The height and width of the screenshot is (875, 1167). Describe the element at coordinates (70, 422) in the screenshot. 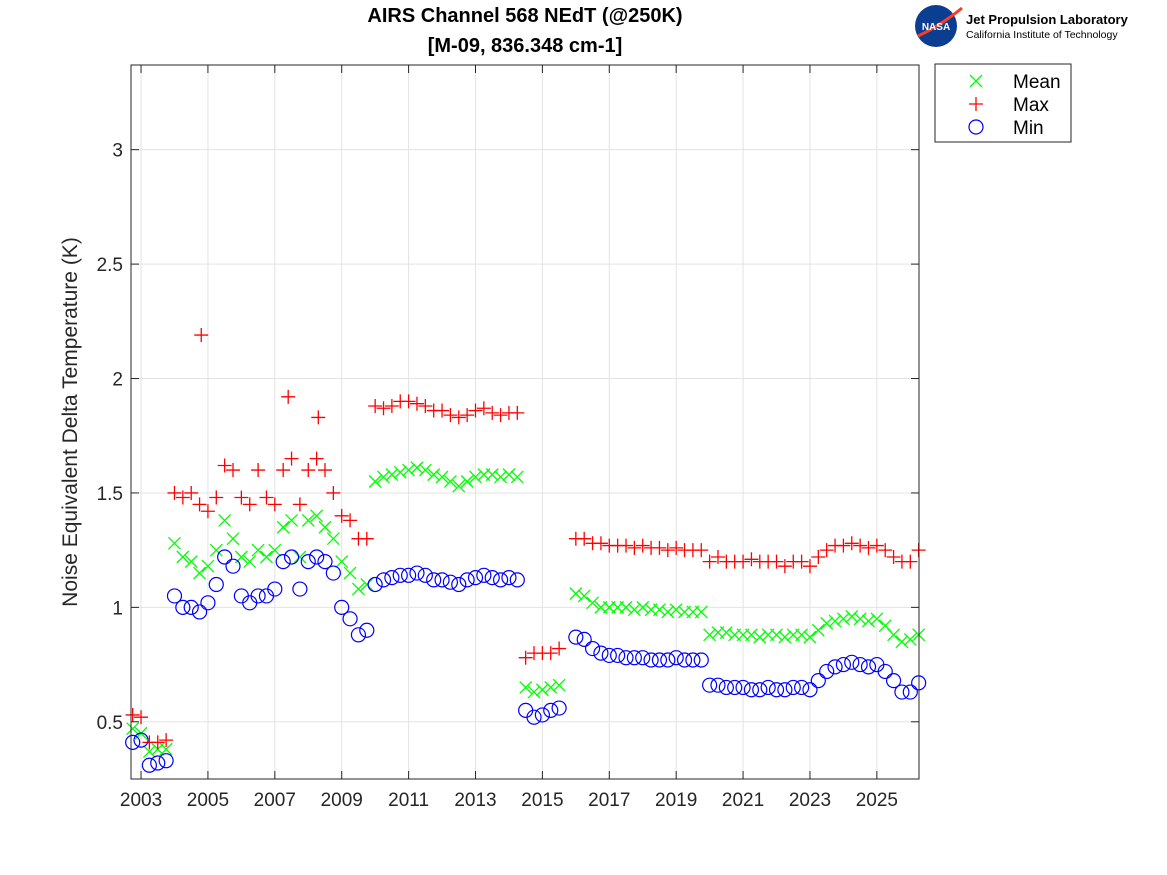

I see `y-axis-label: Noise Equivalent Delta Temperature (K)` at that location.